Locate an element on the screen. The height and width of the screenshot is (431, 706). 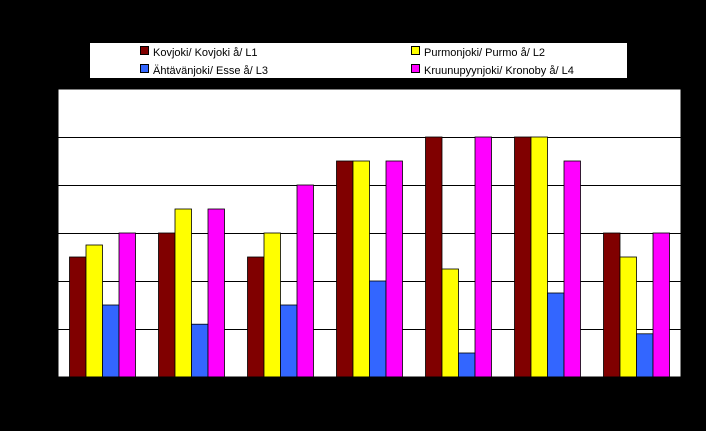
bar-series4-group4 is located at coordinates (394, 269).